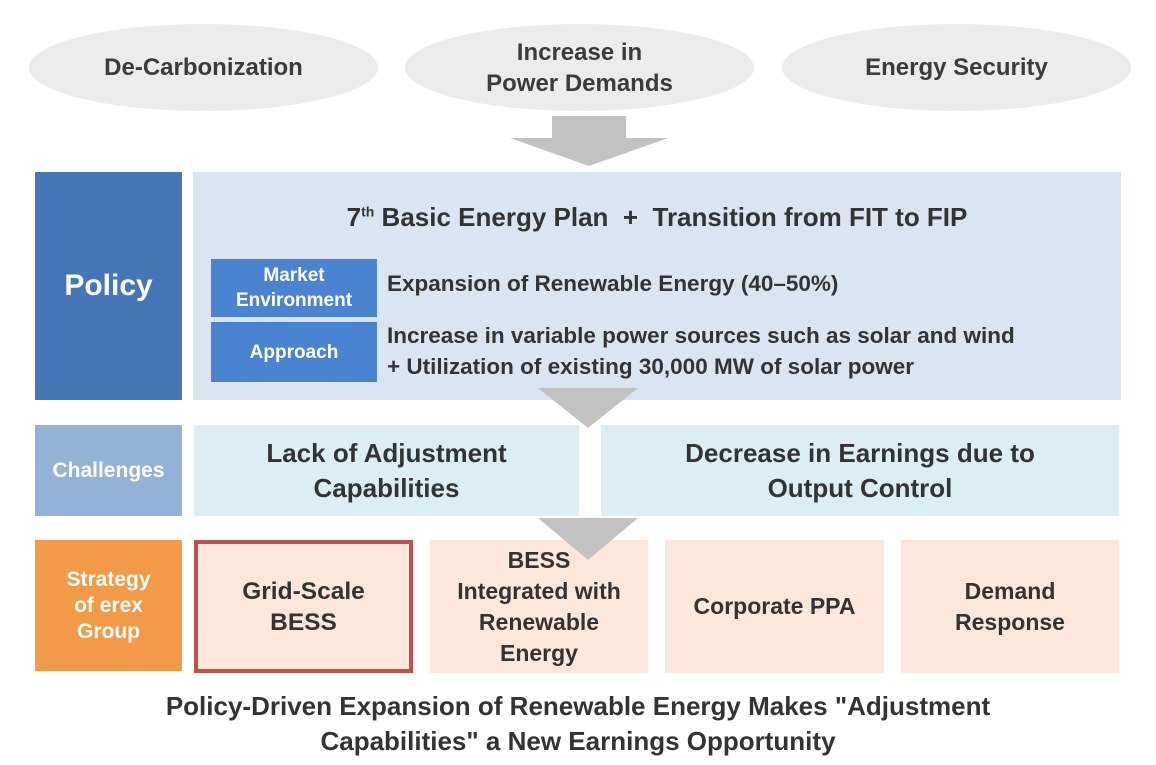  What do you see at coordinates (613, 283) in the screenshot?
I see `market-environment-text: Expansion of Renewable Energy (40–50%)` at bounding box center [613, 283].